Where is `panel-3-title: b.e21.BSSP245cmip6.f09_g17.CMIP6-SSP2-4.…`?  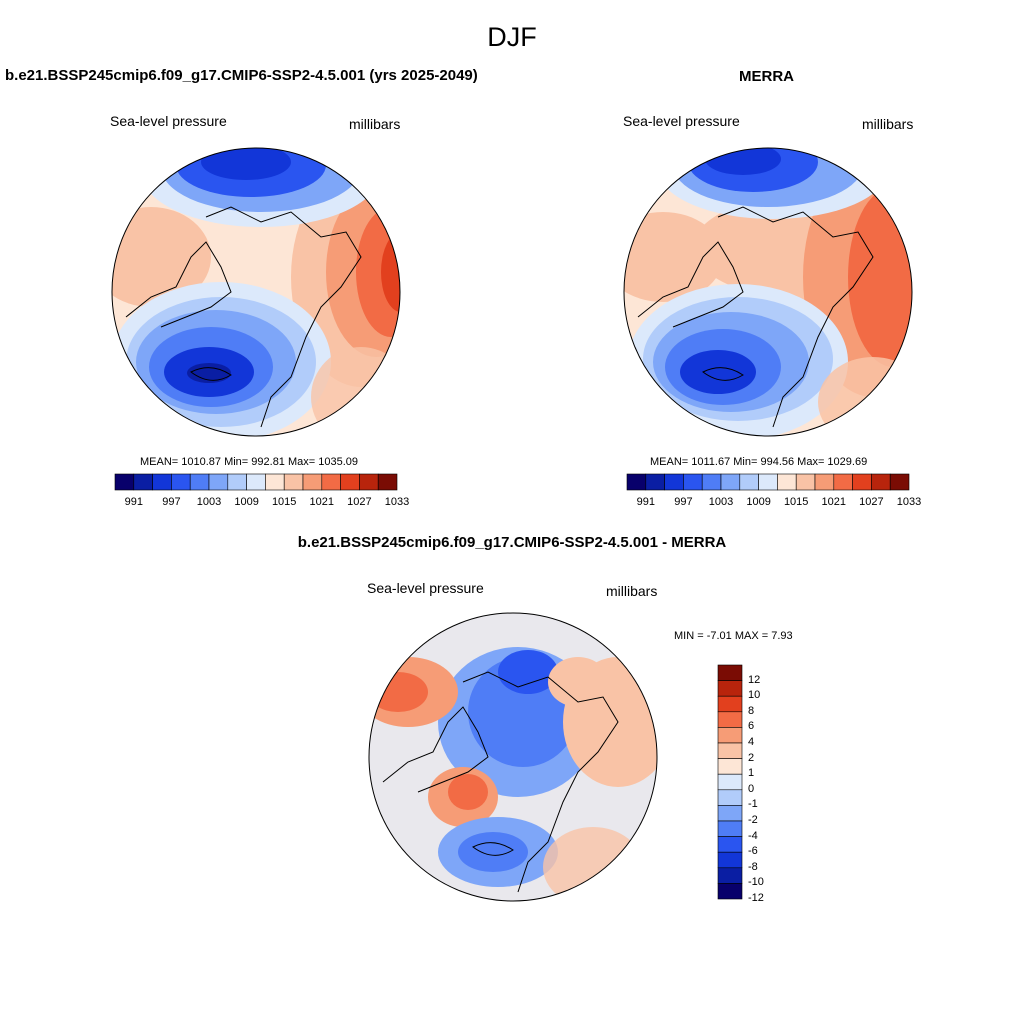
panel-3-title: b.e21.BSSP245cmip6.f09_g17.CMIP6-SSP2-4.… is located at coordinates (512, 542).